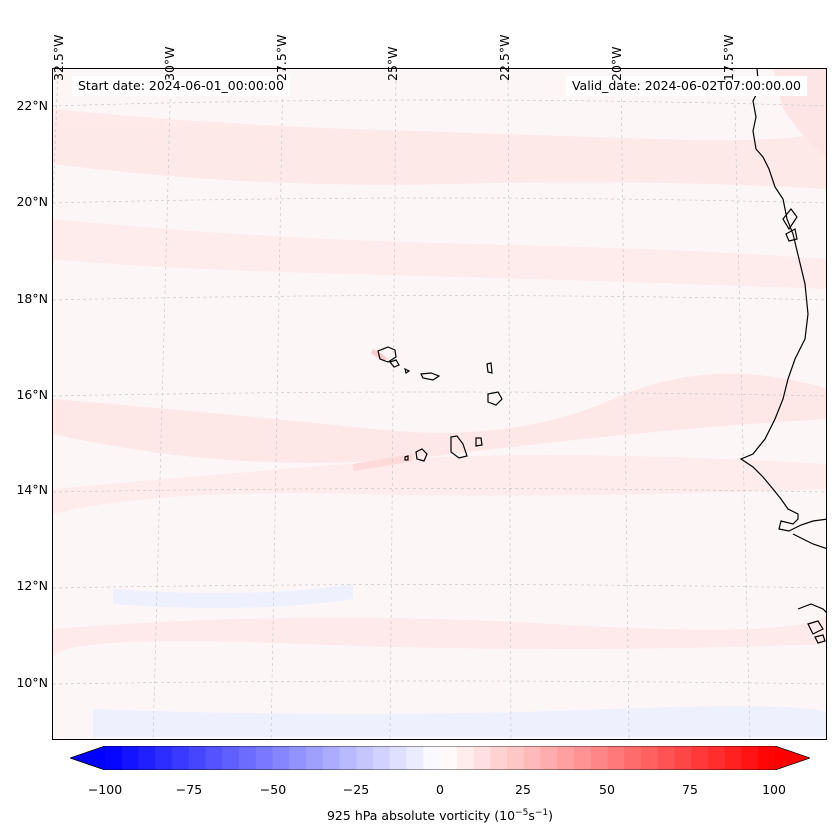  I want to click on cape-verde-islands, so click(440, 404).